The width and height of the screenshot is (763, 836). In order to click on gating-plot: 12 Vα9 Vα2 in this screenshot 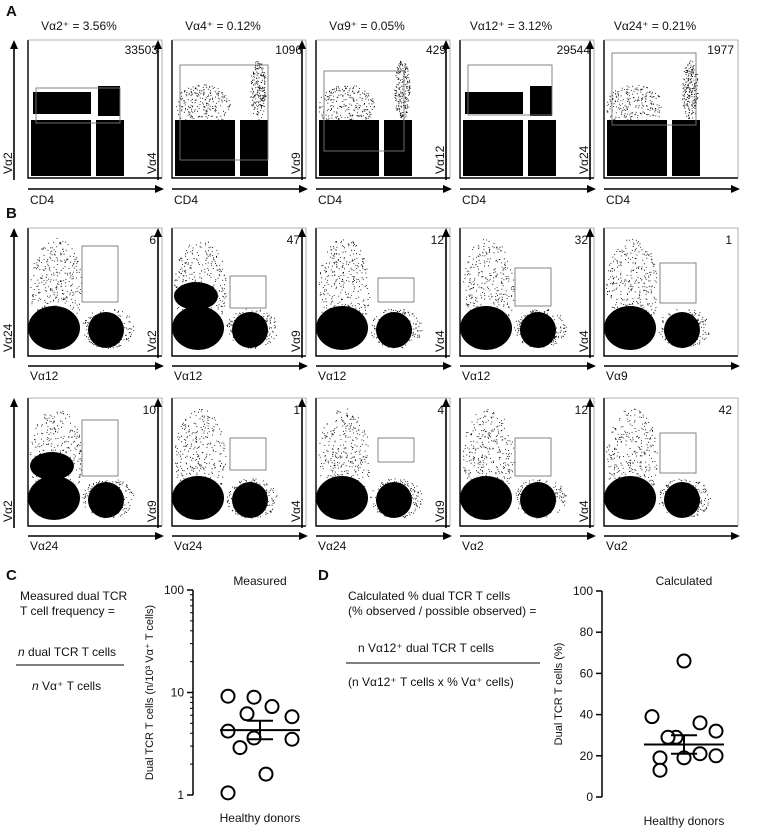, I will do `click(514, 475)`.